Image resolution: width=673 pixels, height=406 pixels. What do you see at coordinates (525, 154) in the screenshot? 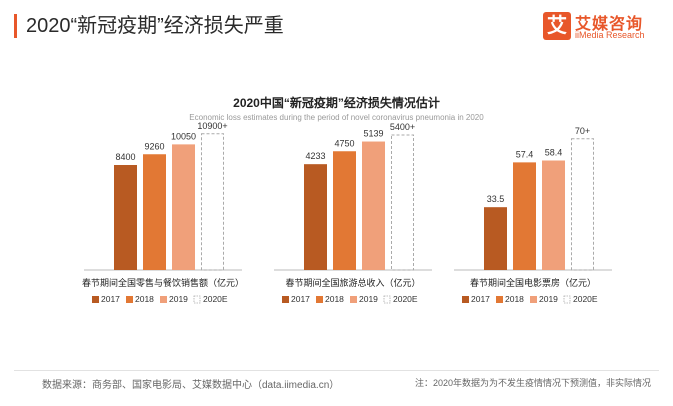
I see `bar-value-label: 57.4` at bounding box center [525, 154].